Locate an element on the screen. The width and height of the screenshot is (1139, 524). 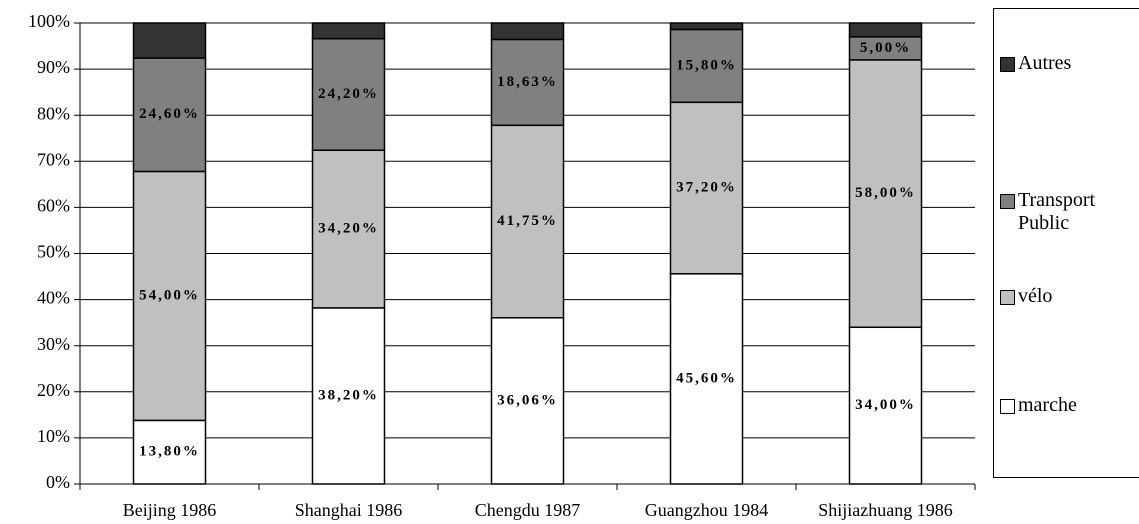
y-tick-label: 70% is located at coordinates (53, 159).